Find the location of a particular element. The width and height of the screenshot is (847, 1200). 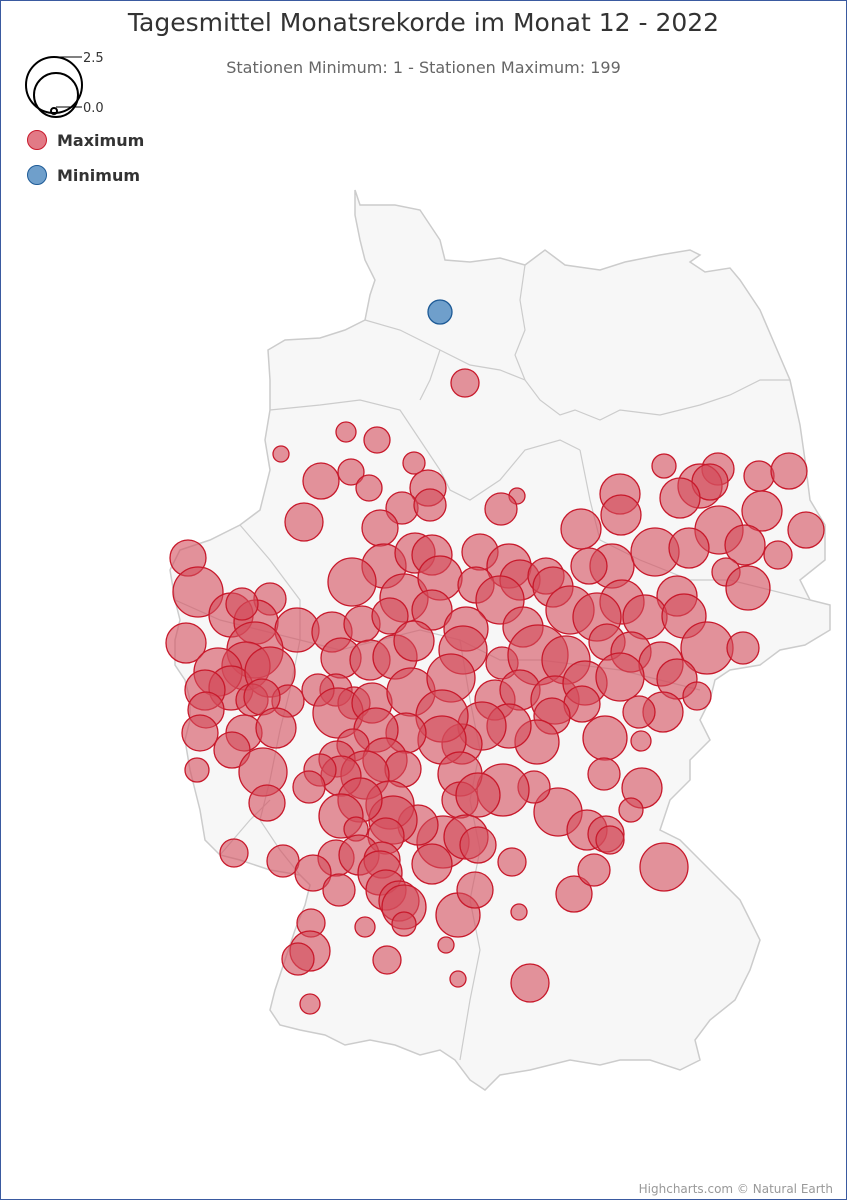

chart-credit: Highcharts.com © Natural Earth is located at coordinates (735, 1189).